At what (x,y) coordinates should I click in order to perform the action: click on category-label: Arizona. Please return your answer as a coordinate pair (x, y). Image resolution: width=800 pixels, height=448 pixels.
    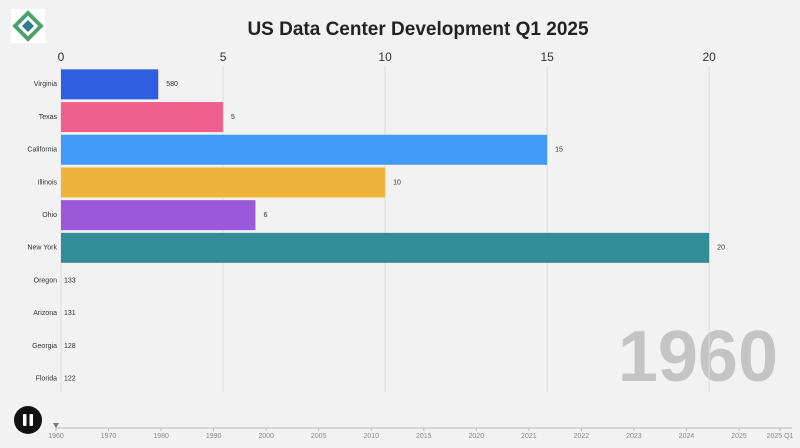
    Looking at the image, I should click on (45, 313).